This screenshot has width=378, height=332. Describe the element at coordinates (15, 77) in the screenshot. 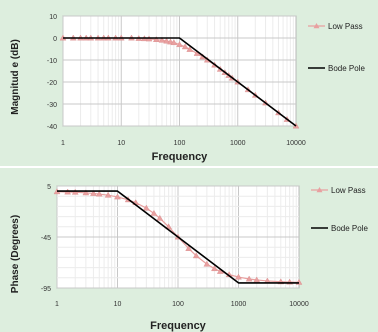

I see `magnitude-y-axis-label: Magnitud e (dB)` at that location.